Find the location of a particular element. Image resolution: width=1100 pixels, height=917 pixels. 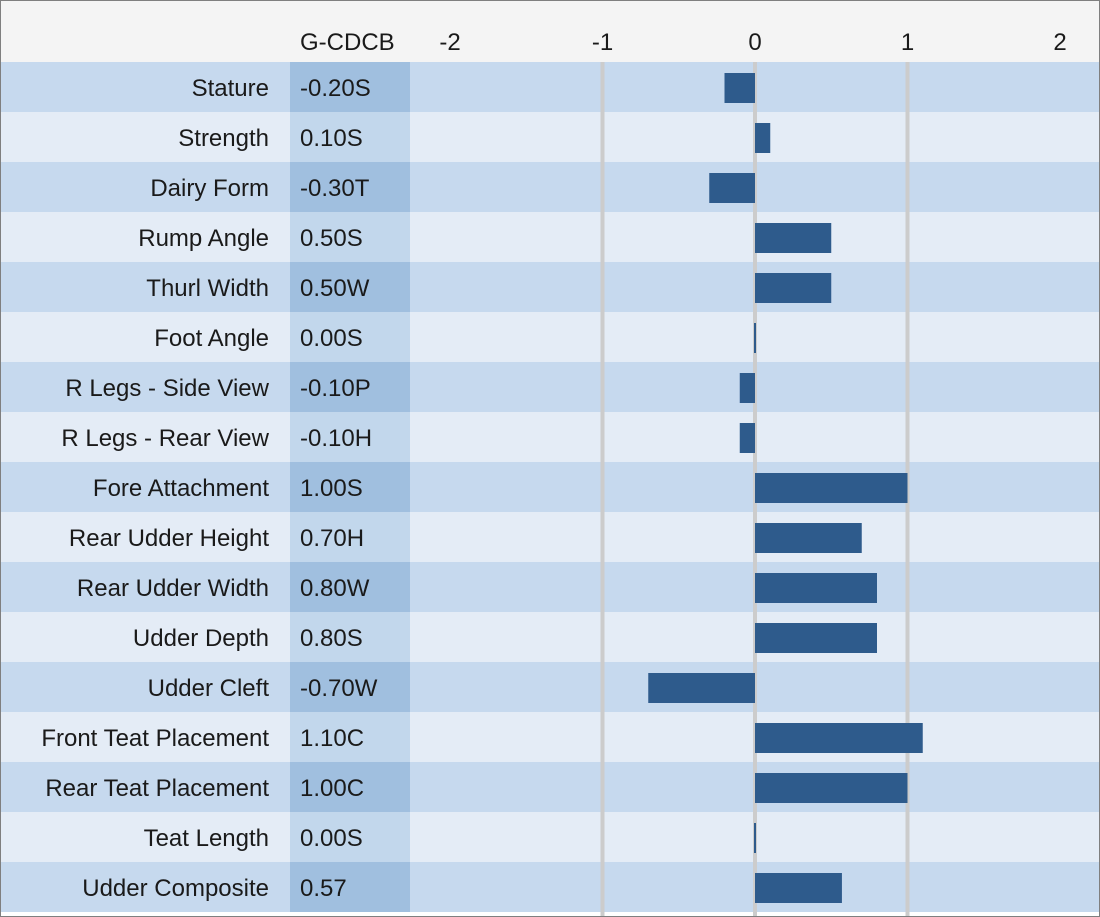

column-header: G-CDCB is located at coordinates (347, 42).